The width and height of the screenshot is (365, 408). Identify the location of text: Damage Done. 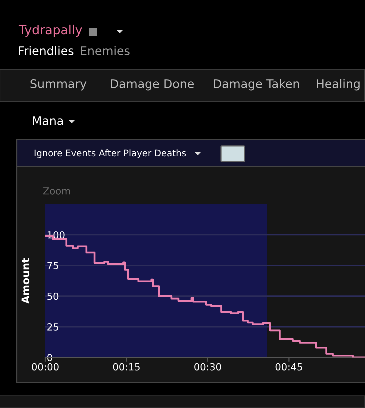
(152, 85).